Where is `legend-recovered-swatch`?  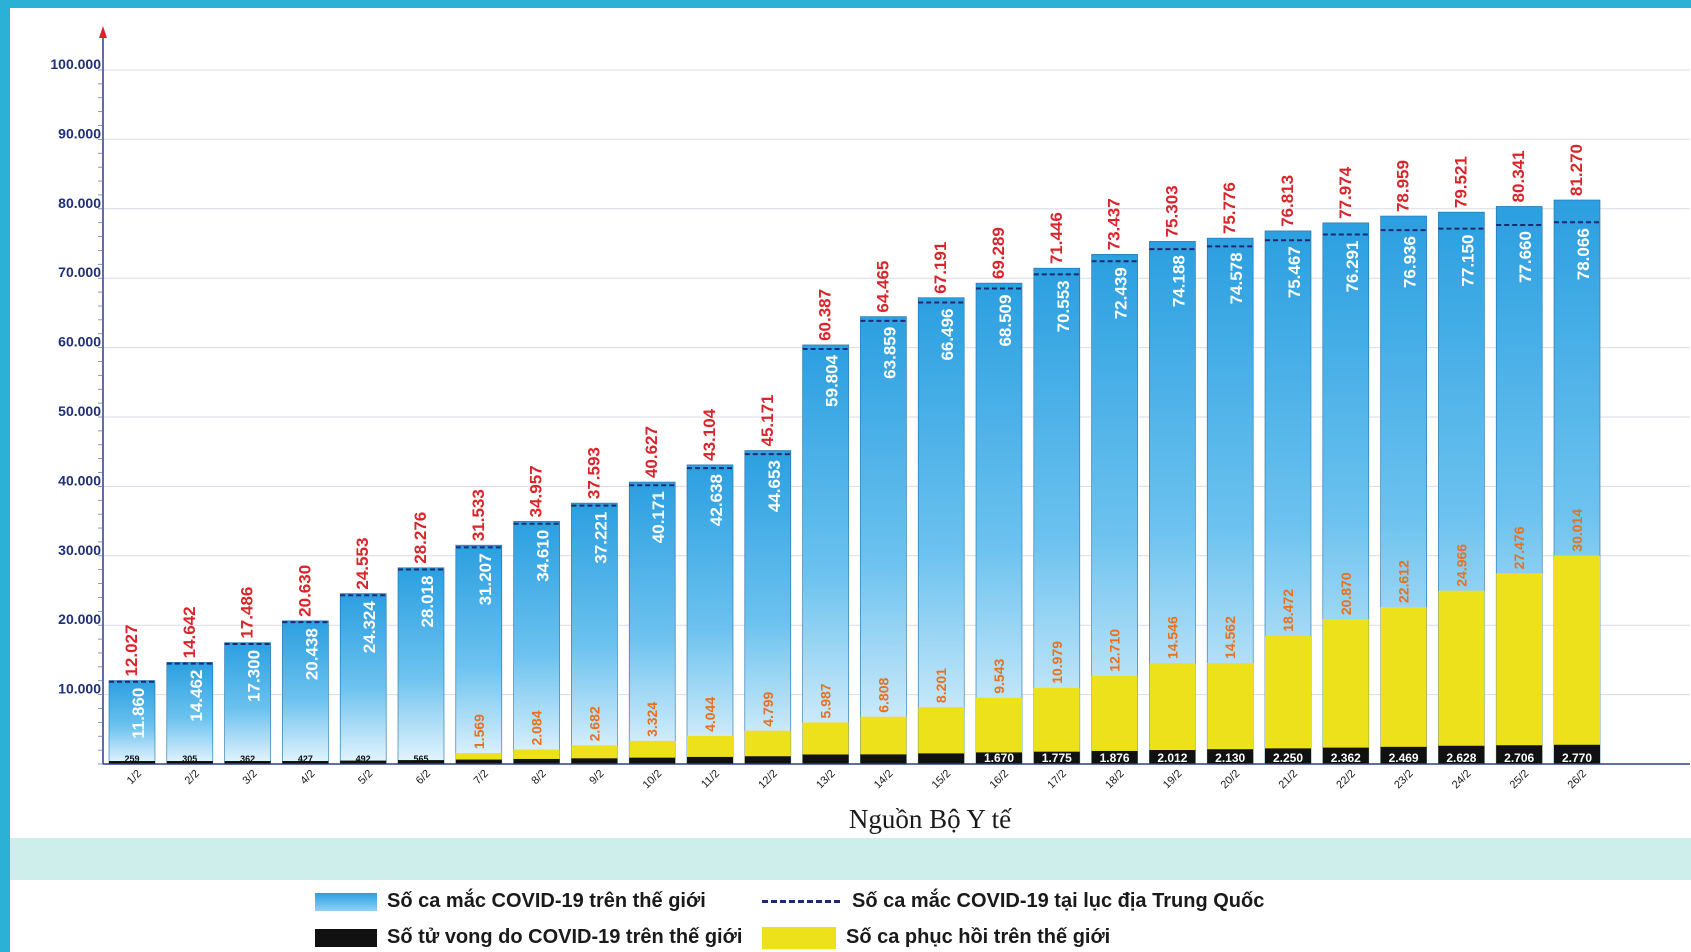
legend-recovered-swatch is located at coordinates (799, 937).